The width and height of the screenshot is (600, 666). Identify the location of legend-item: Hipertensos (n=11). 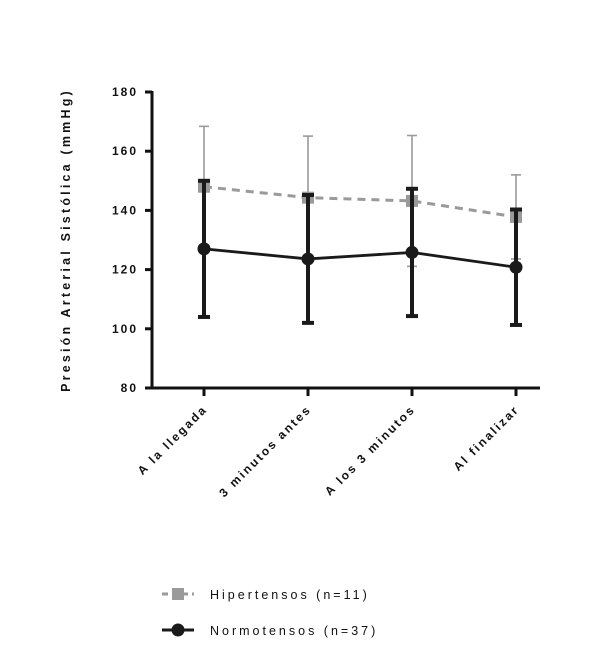
(266, 595).